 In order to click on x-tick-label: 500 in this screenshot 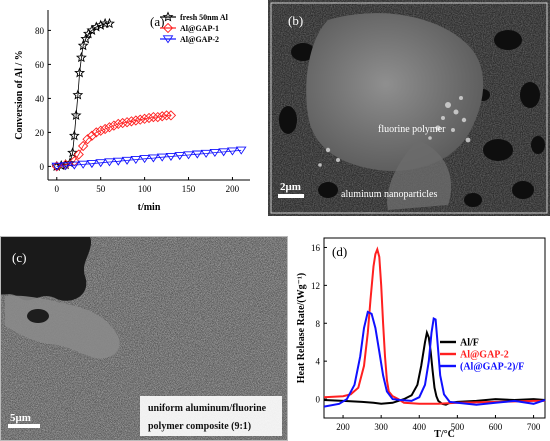, I will do `click(458, 427)`.